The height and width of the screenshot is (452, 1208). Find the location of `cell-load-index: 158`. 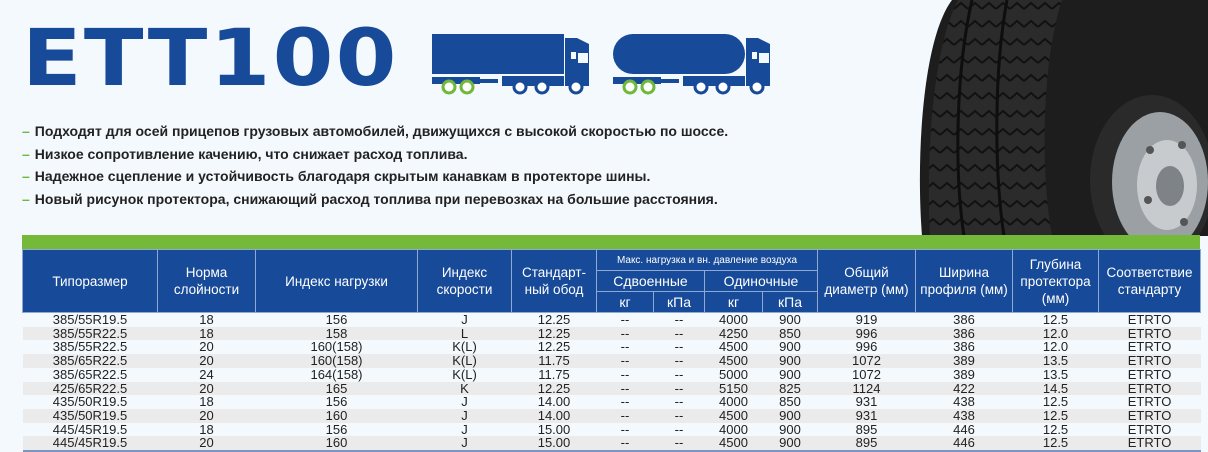

cell-load-index: 158 is located at coordinates (336, 333).